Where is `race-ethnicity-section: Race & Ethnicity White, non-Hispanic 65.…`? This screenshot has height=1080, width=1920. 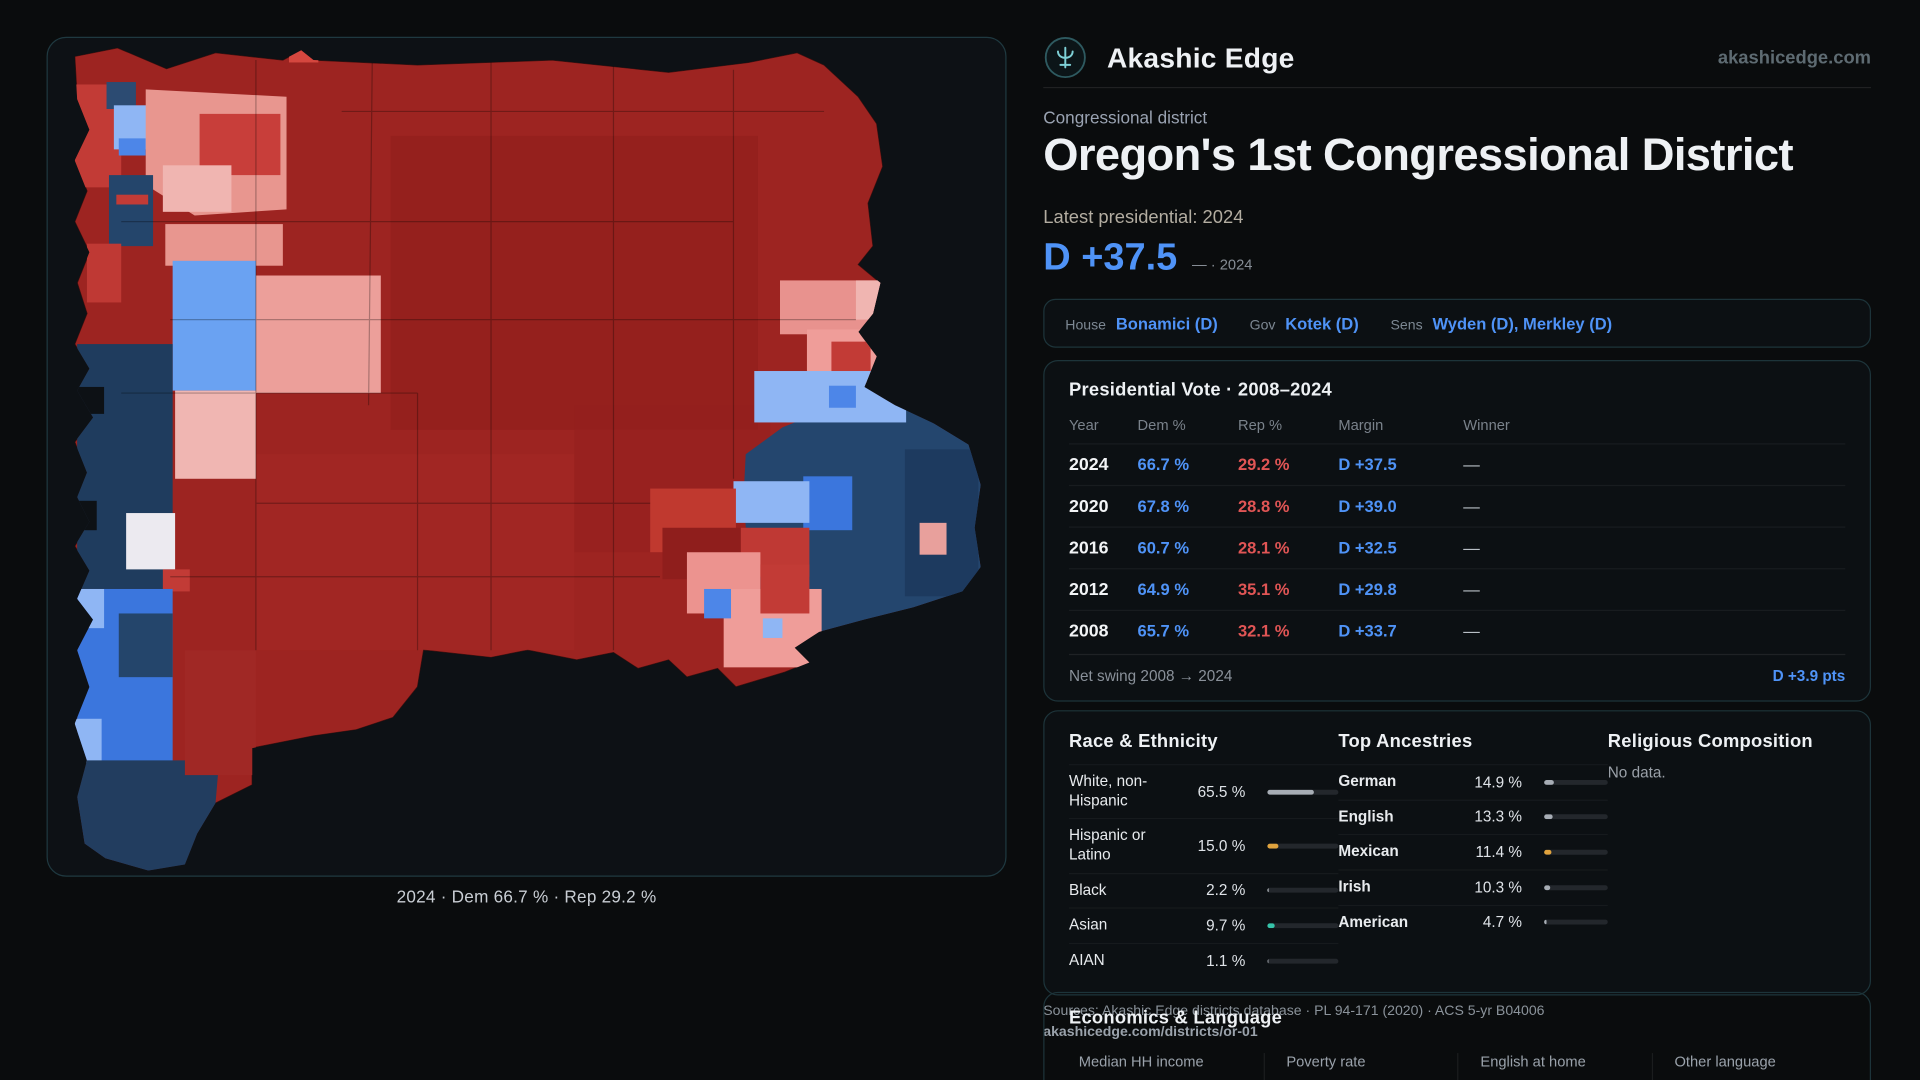
race-ethnicity-section: Race & Ethnicity White, non-Hispanic 65.… is located at coordinates (1203, 854).